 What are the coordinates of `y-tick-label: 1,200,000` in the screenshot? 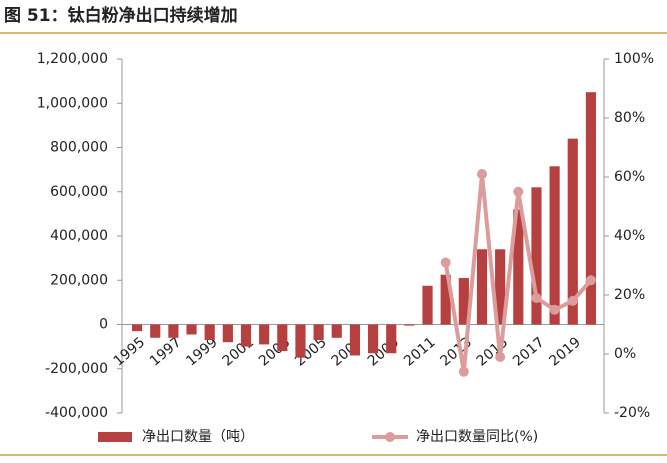 It's located at (72, 59).